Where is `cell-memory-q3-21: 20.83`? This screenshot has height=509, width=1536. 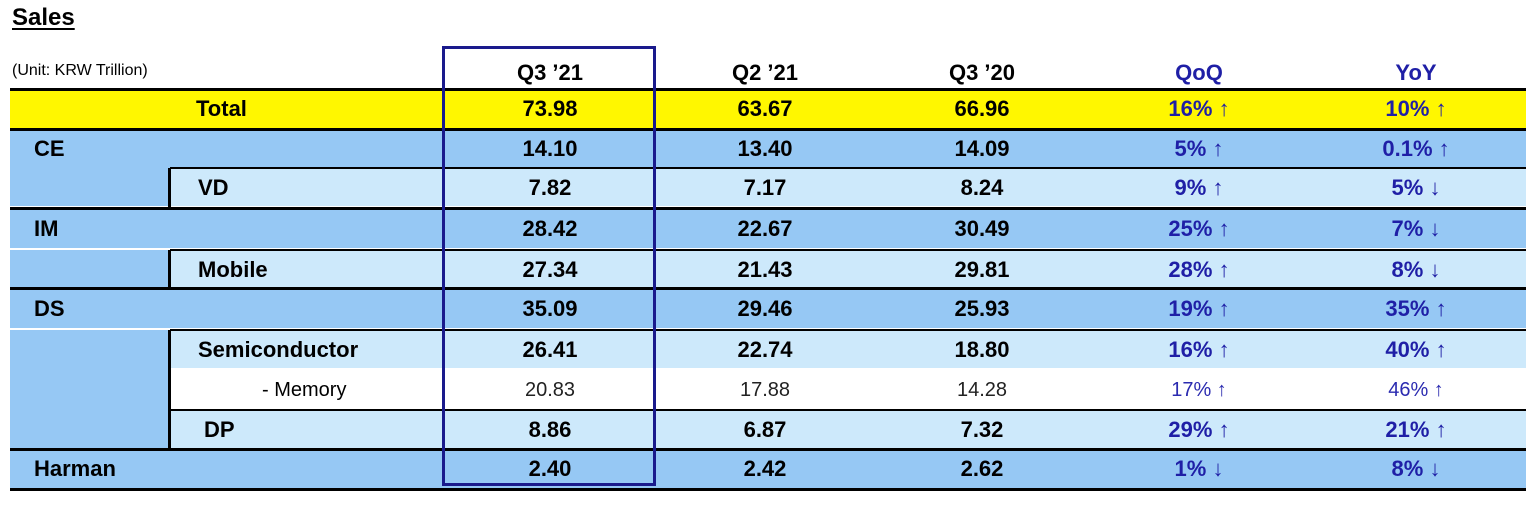
cell-memory-q3-21: 20.83 is located at coordinates (550, 390).